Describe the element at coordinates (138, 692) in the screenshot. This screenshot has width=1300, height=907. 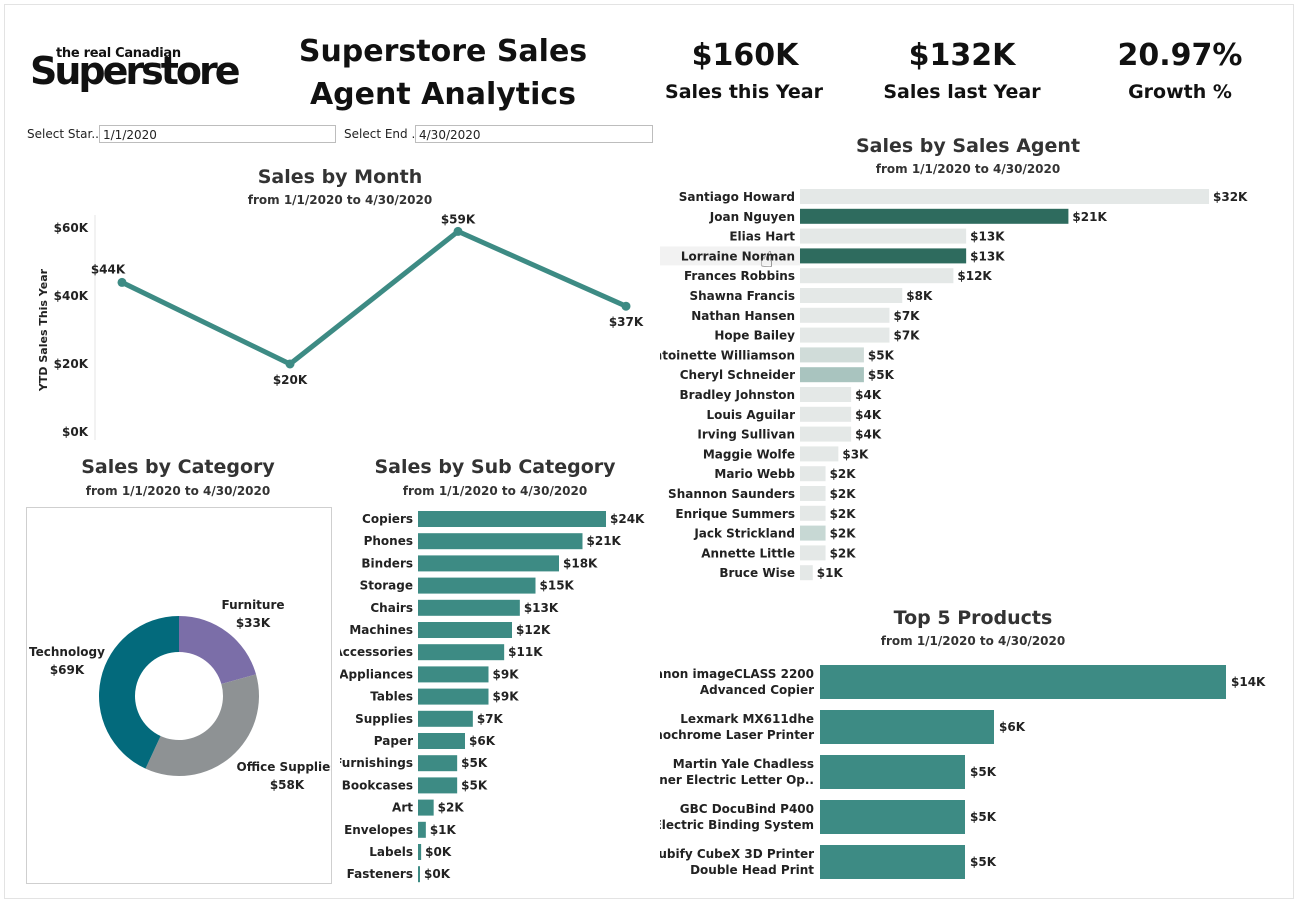
I see `pie-slice-technology` at that location.